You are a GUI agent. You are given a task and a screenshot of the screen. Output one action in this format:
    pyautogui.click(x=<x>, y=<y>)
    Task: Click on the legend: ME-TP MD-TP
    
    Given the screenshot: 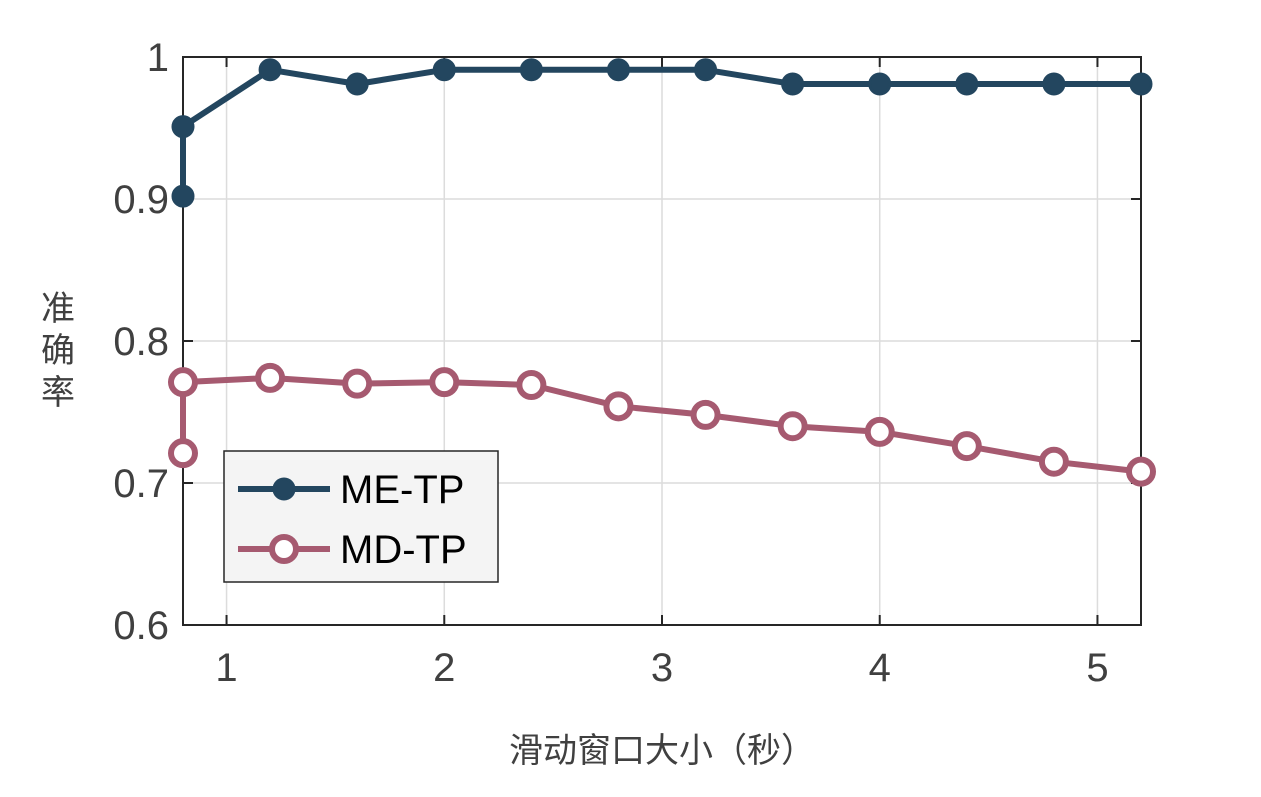 What is the action you would take?
    pyautogui.click(x=361, y=516)
    